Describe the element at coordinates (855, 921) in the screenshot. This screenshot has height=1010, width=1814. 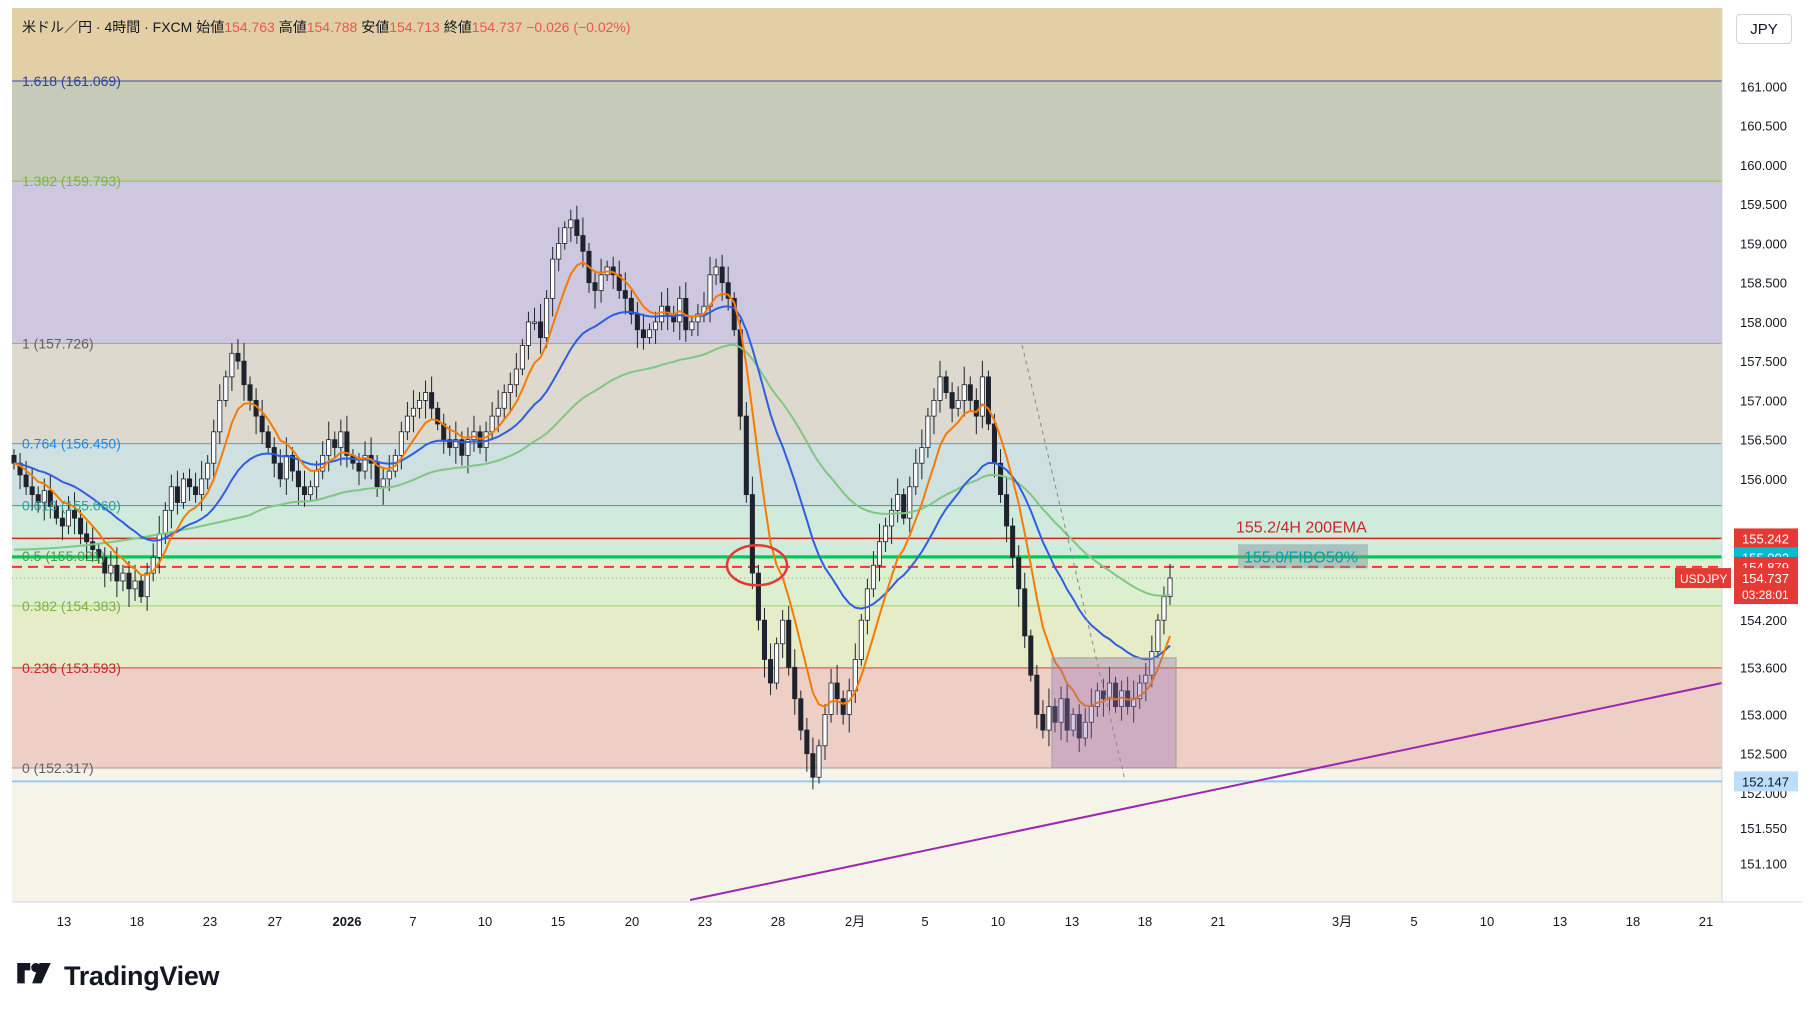
I see `time-tick-label: 2月` at that location.